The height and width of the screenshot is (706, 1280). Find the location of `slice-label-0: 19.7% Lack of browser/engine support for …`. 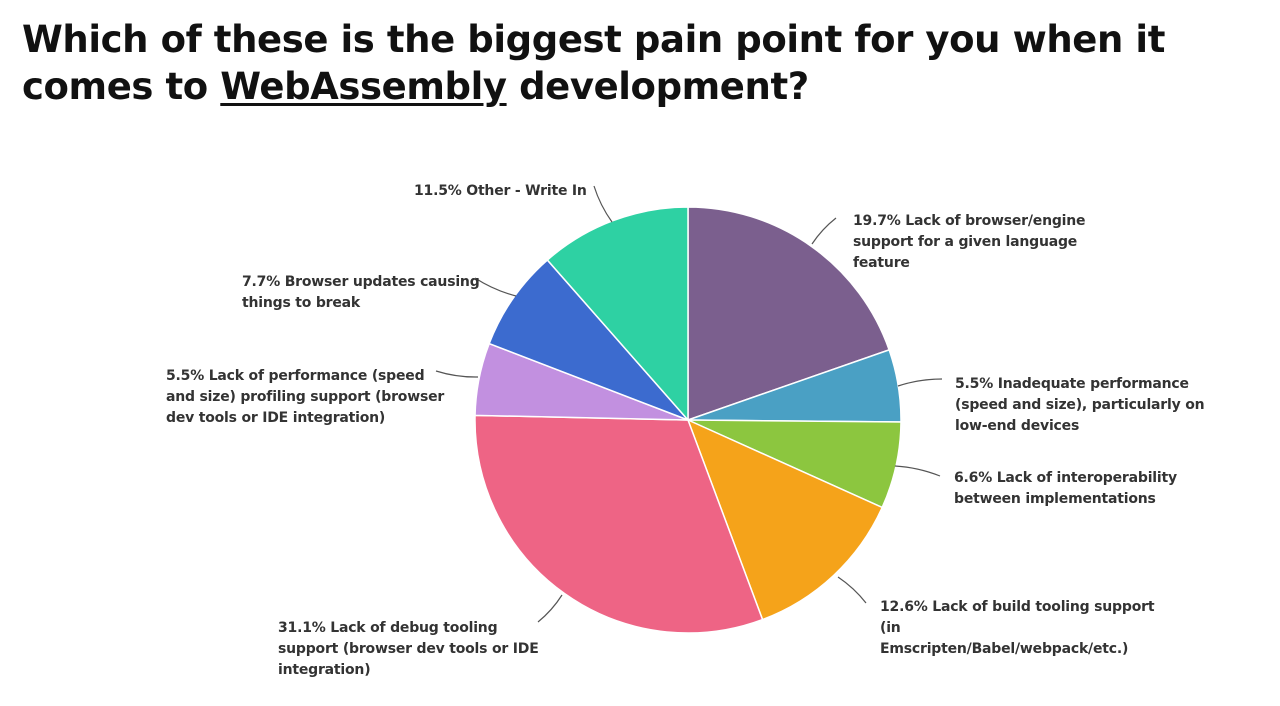

slice-label-0: 19.7% Lack of browser/engine support for … is located at coordinates (969, 242).